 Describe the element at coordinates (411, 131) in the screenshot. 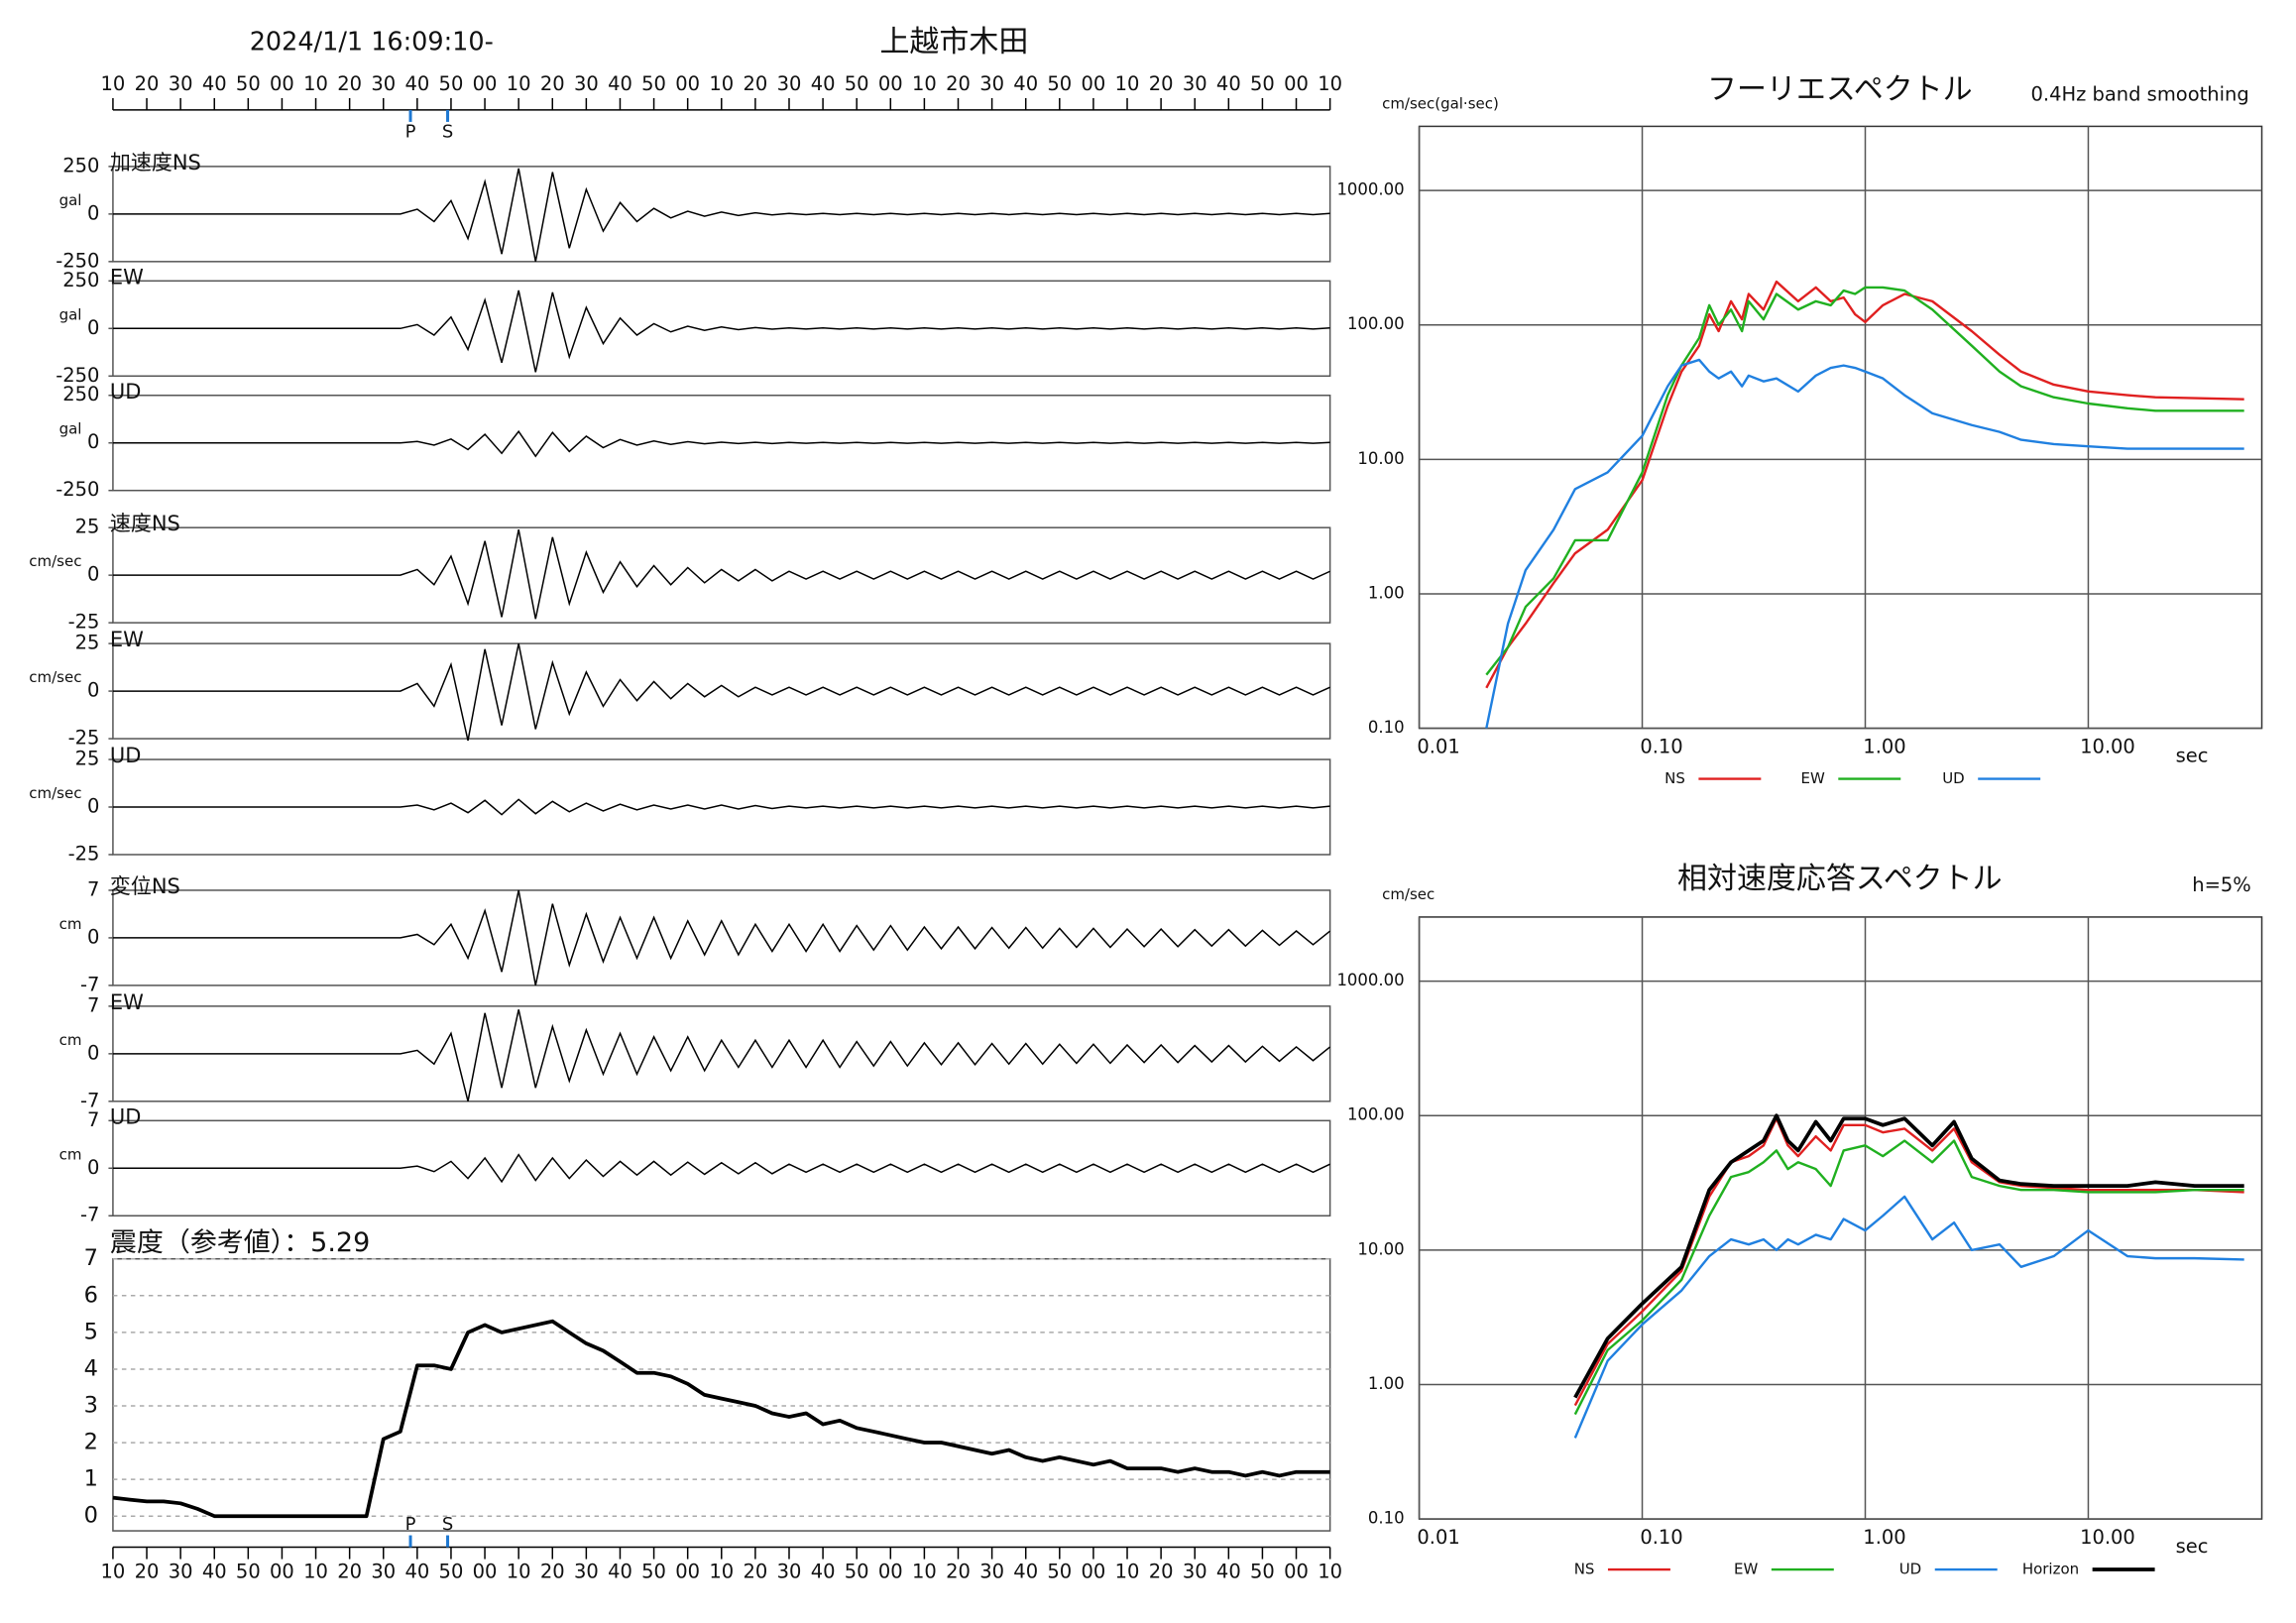

I see `phase-label: P` at that location.